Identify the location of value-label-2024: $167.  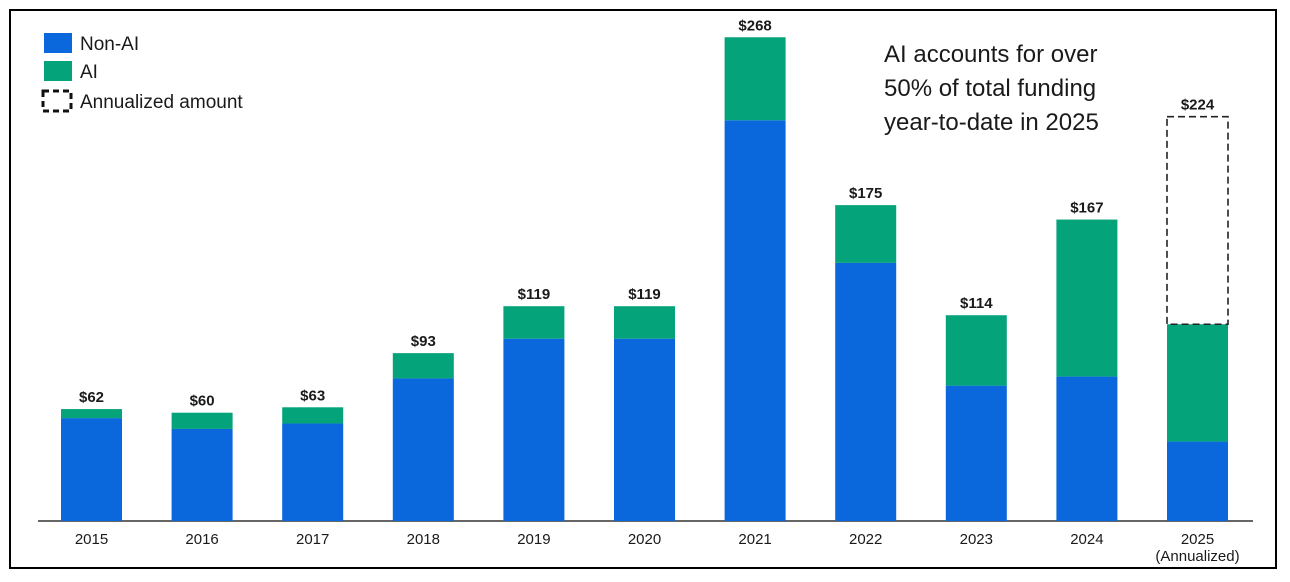
(1086, 208).